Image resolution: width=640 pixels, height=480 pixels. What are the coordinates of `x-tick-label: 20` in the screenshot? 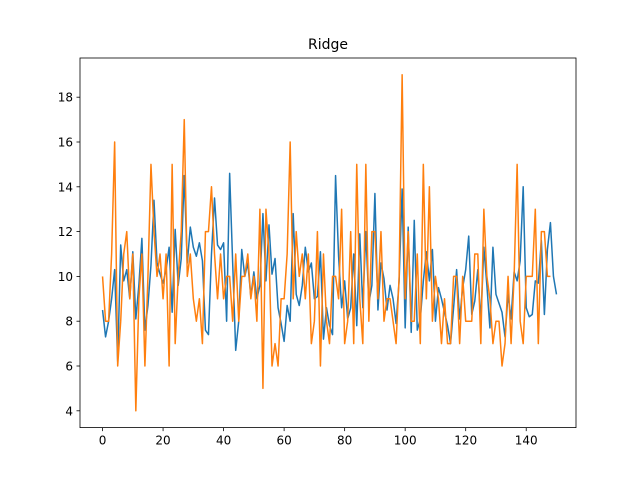 It's located at (162, 441).